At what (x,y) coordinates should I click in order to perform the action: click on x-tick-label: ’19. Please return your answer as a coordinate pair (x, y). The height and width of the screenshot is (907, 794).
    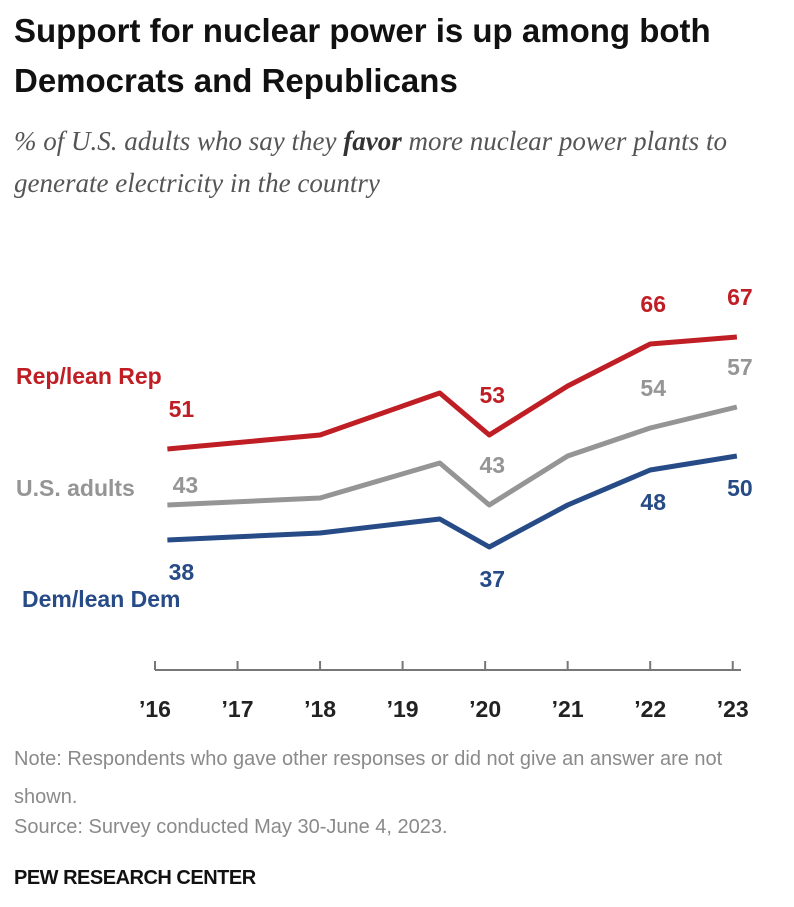
    Looking at the image, I should click on (403, 709).